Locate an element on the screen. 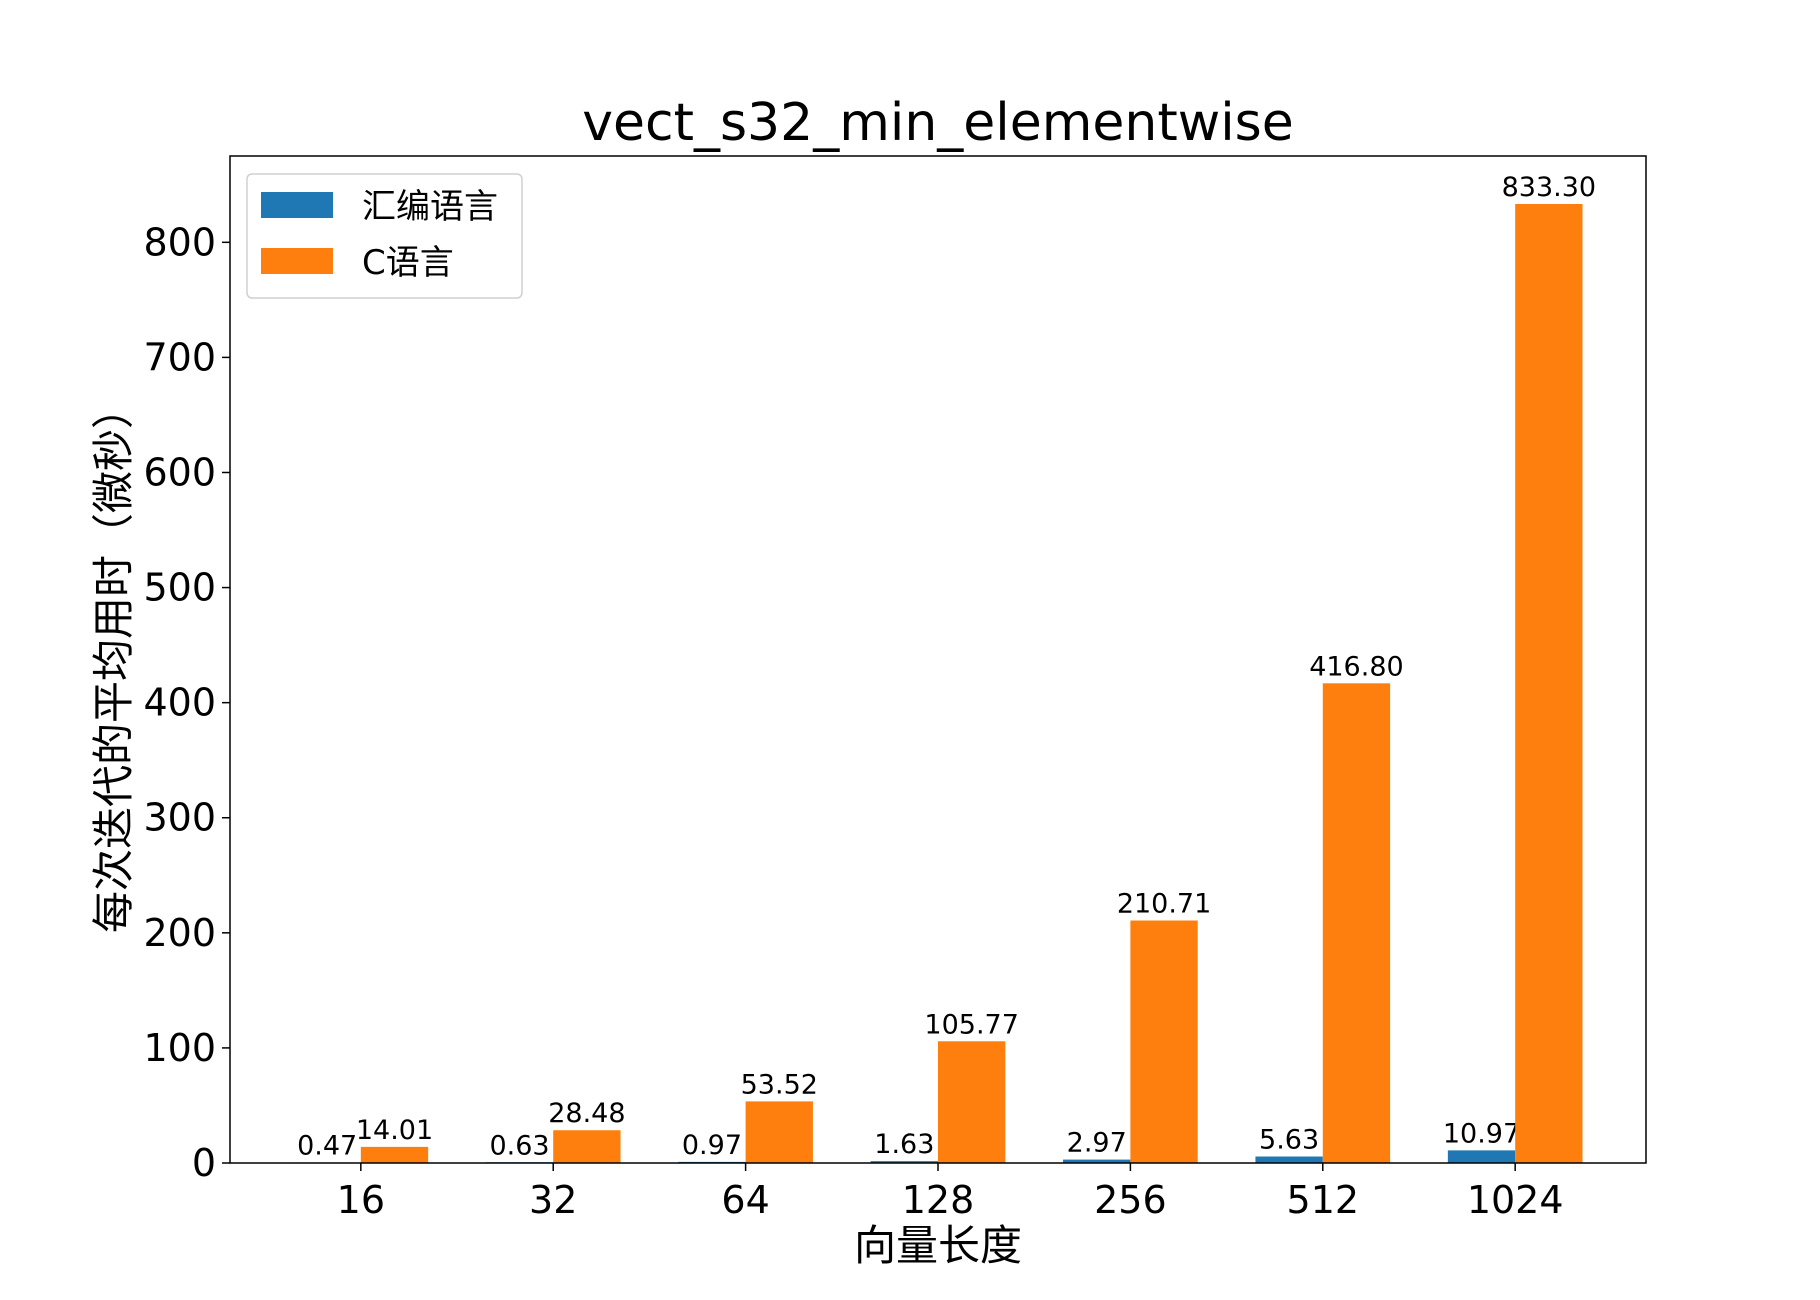 The image size is (1820, 1300). legend-swatch-c is located at coordinates (297, 261).